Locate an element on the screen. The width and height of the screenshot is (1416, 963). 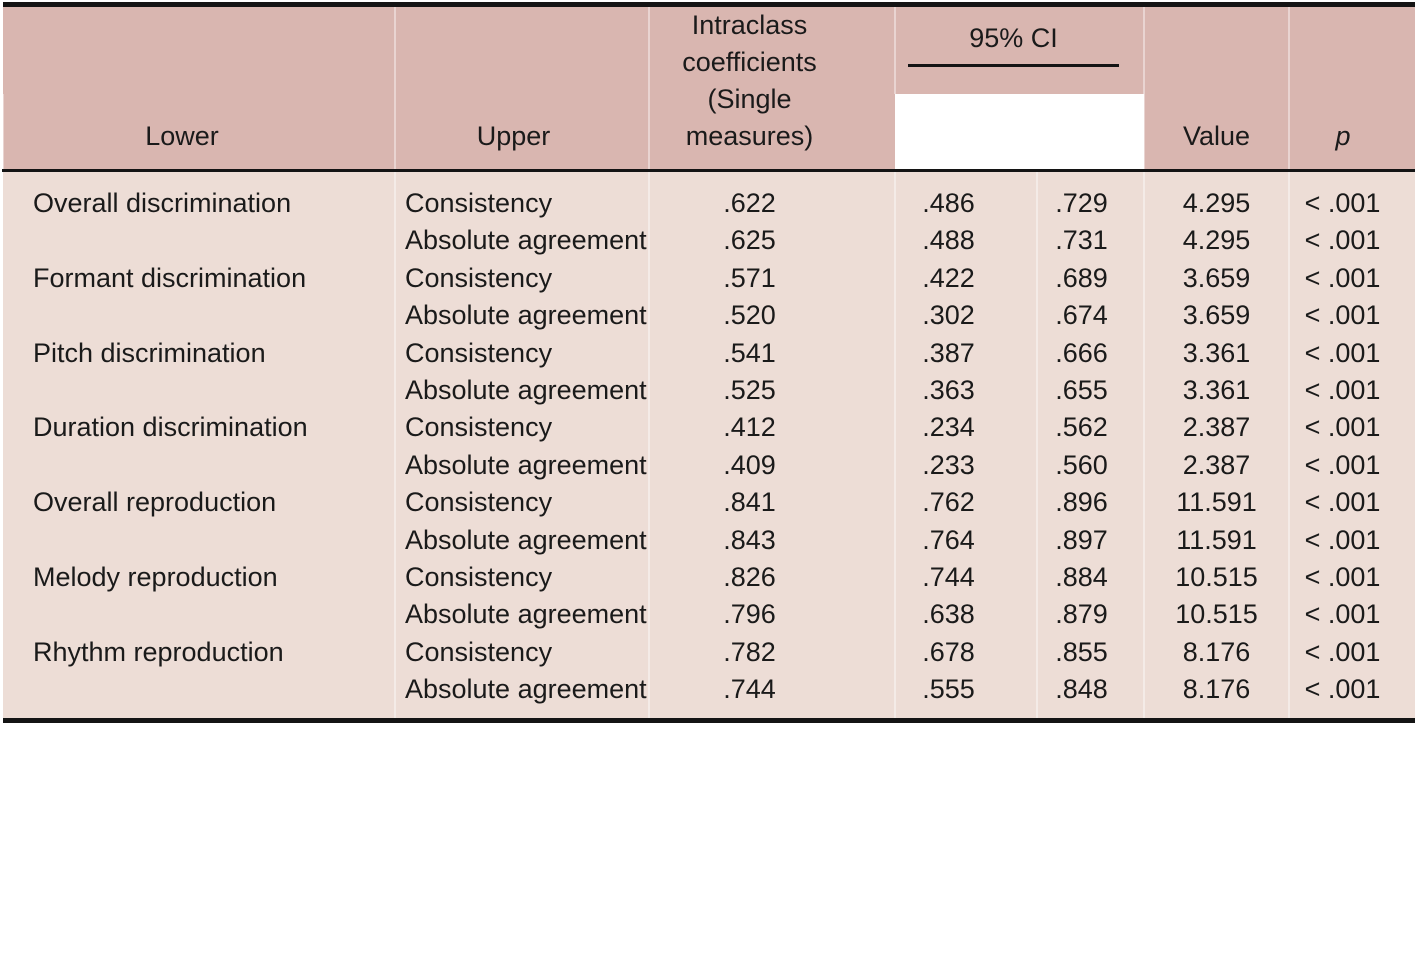
row-label: Pitch discrimination is located at coordinates (199, 372).